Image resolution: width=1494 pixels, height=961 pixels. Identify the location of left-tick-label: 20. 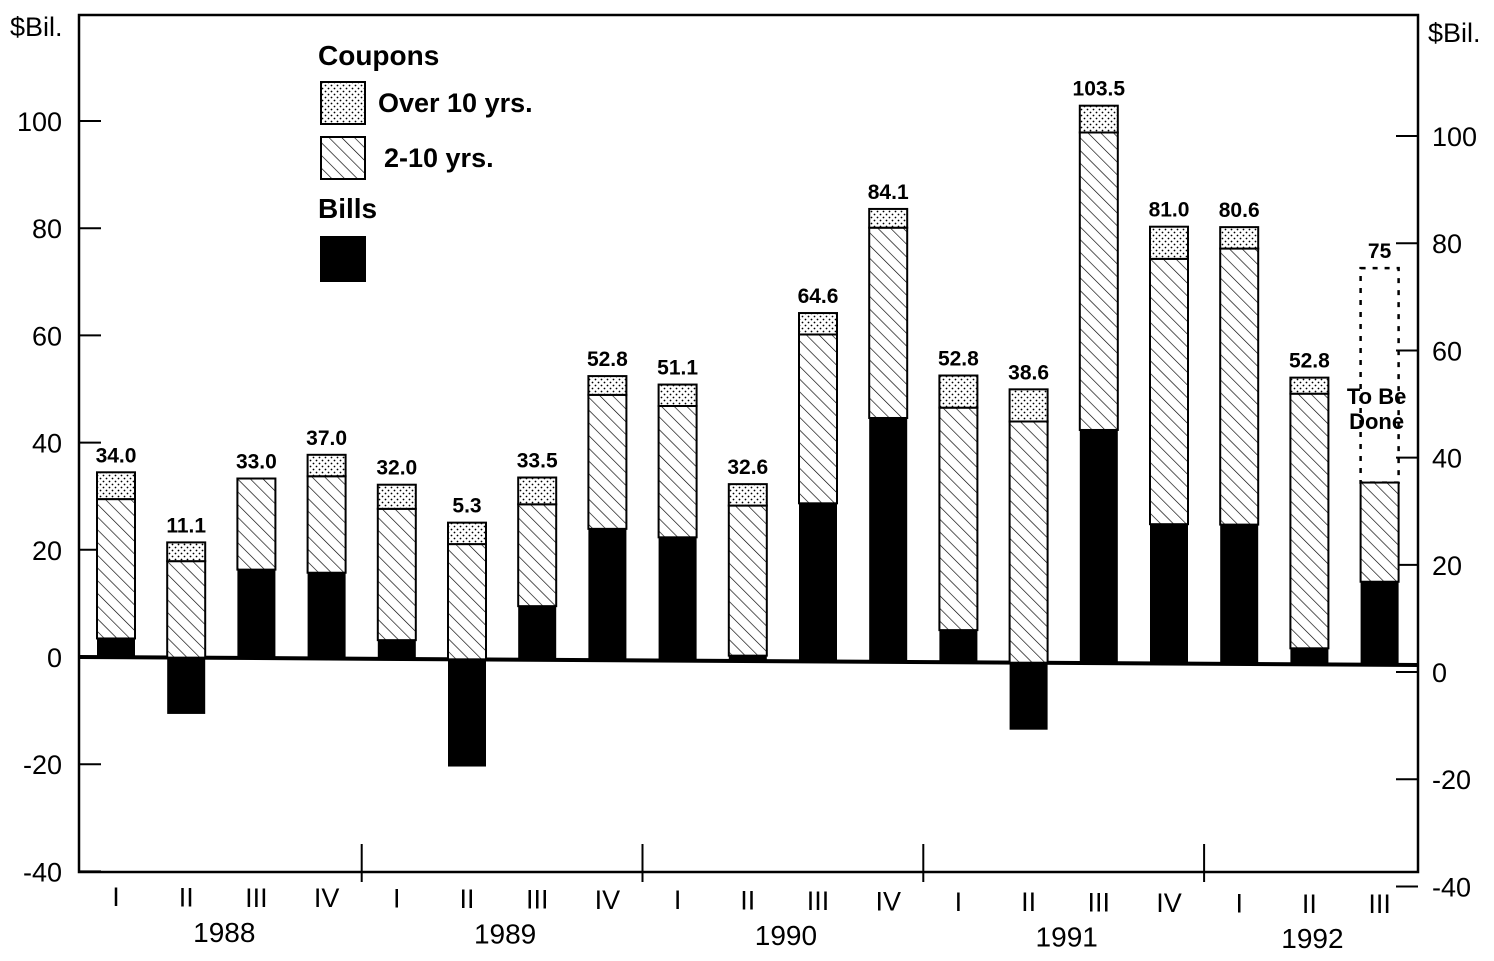
(47, 551).